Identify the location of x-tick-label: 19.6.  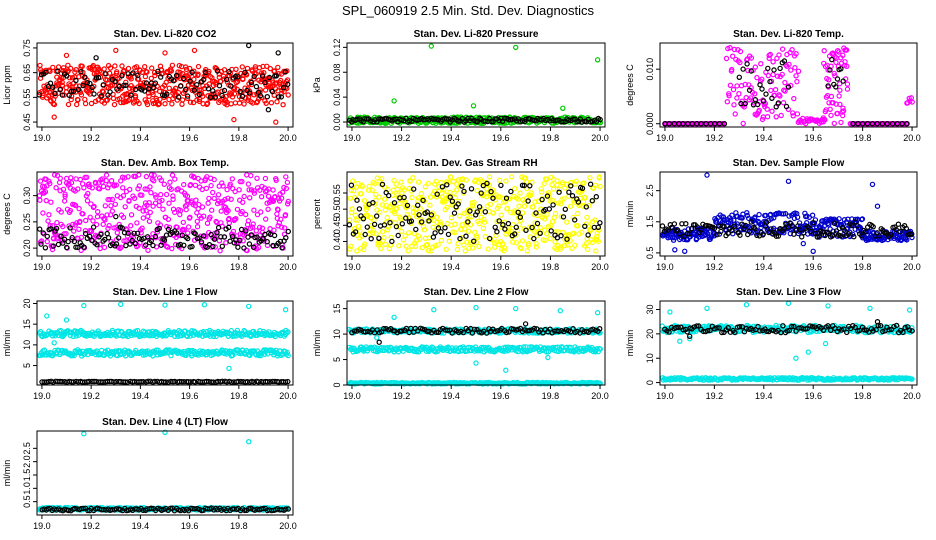
(813, 267).